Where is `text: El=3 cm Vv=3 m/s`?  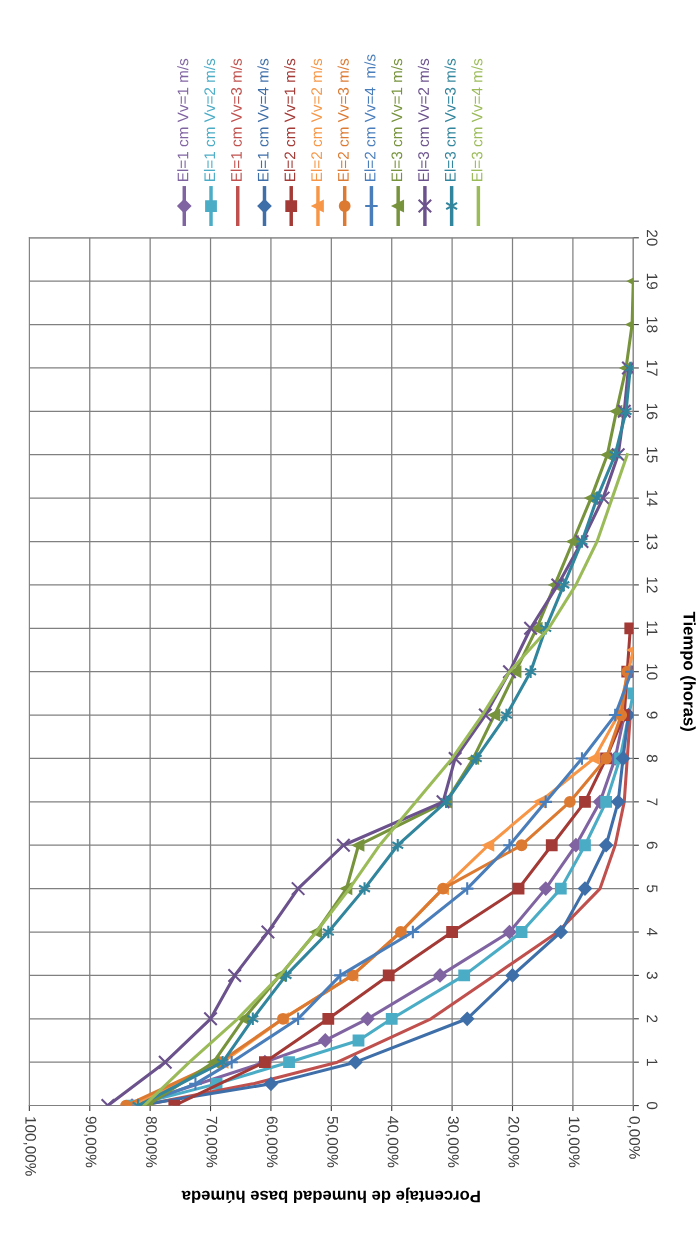
text: El=3 cm Vv=3 m/s is located at coordinates (450, 119).